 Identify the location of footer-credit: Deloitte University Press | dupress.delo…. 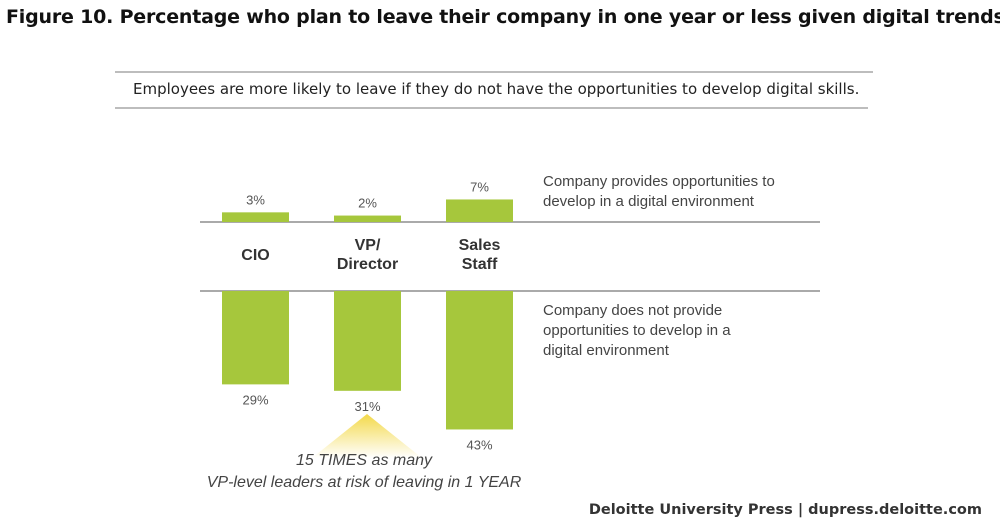
(785, 510).